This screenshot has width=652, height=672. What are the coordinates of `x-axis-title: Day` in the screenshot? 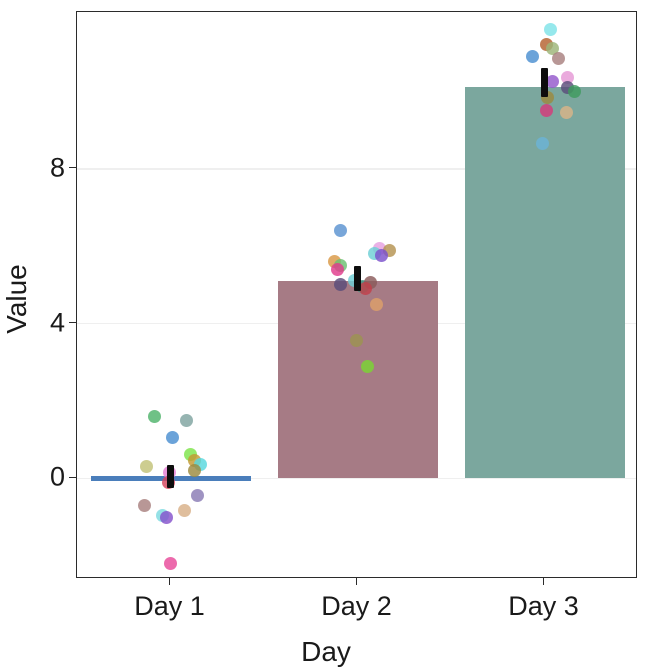 It's located at (326, 651).